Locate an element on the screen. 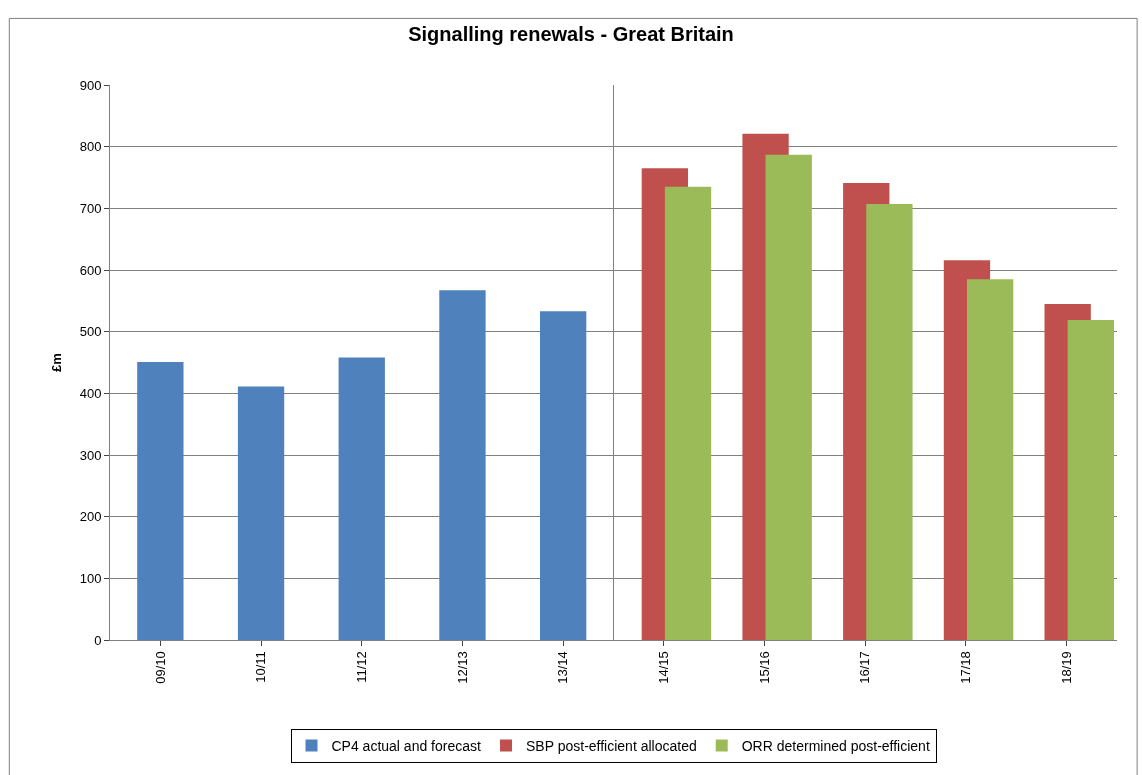  y-tick-label: 200 is located at coordinates (90, 517).